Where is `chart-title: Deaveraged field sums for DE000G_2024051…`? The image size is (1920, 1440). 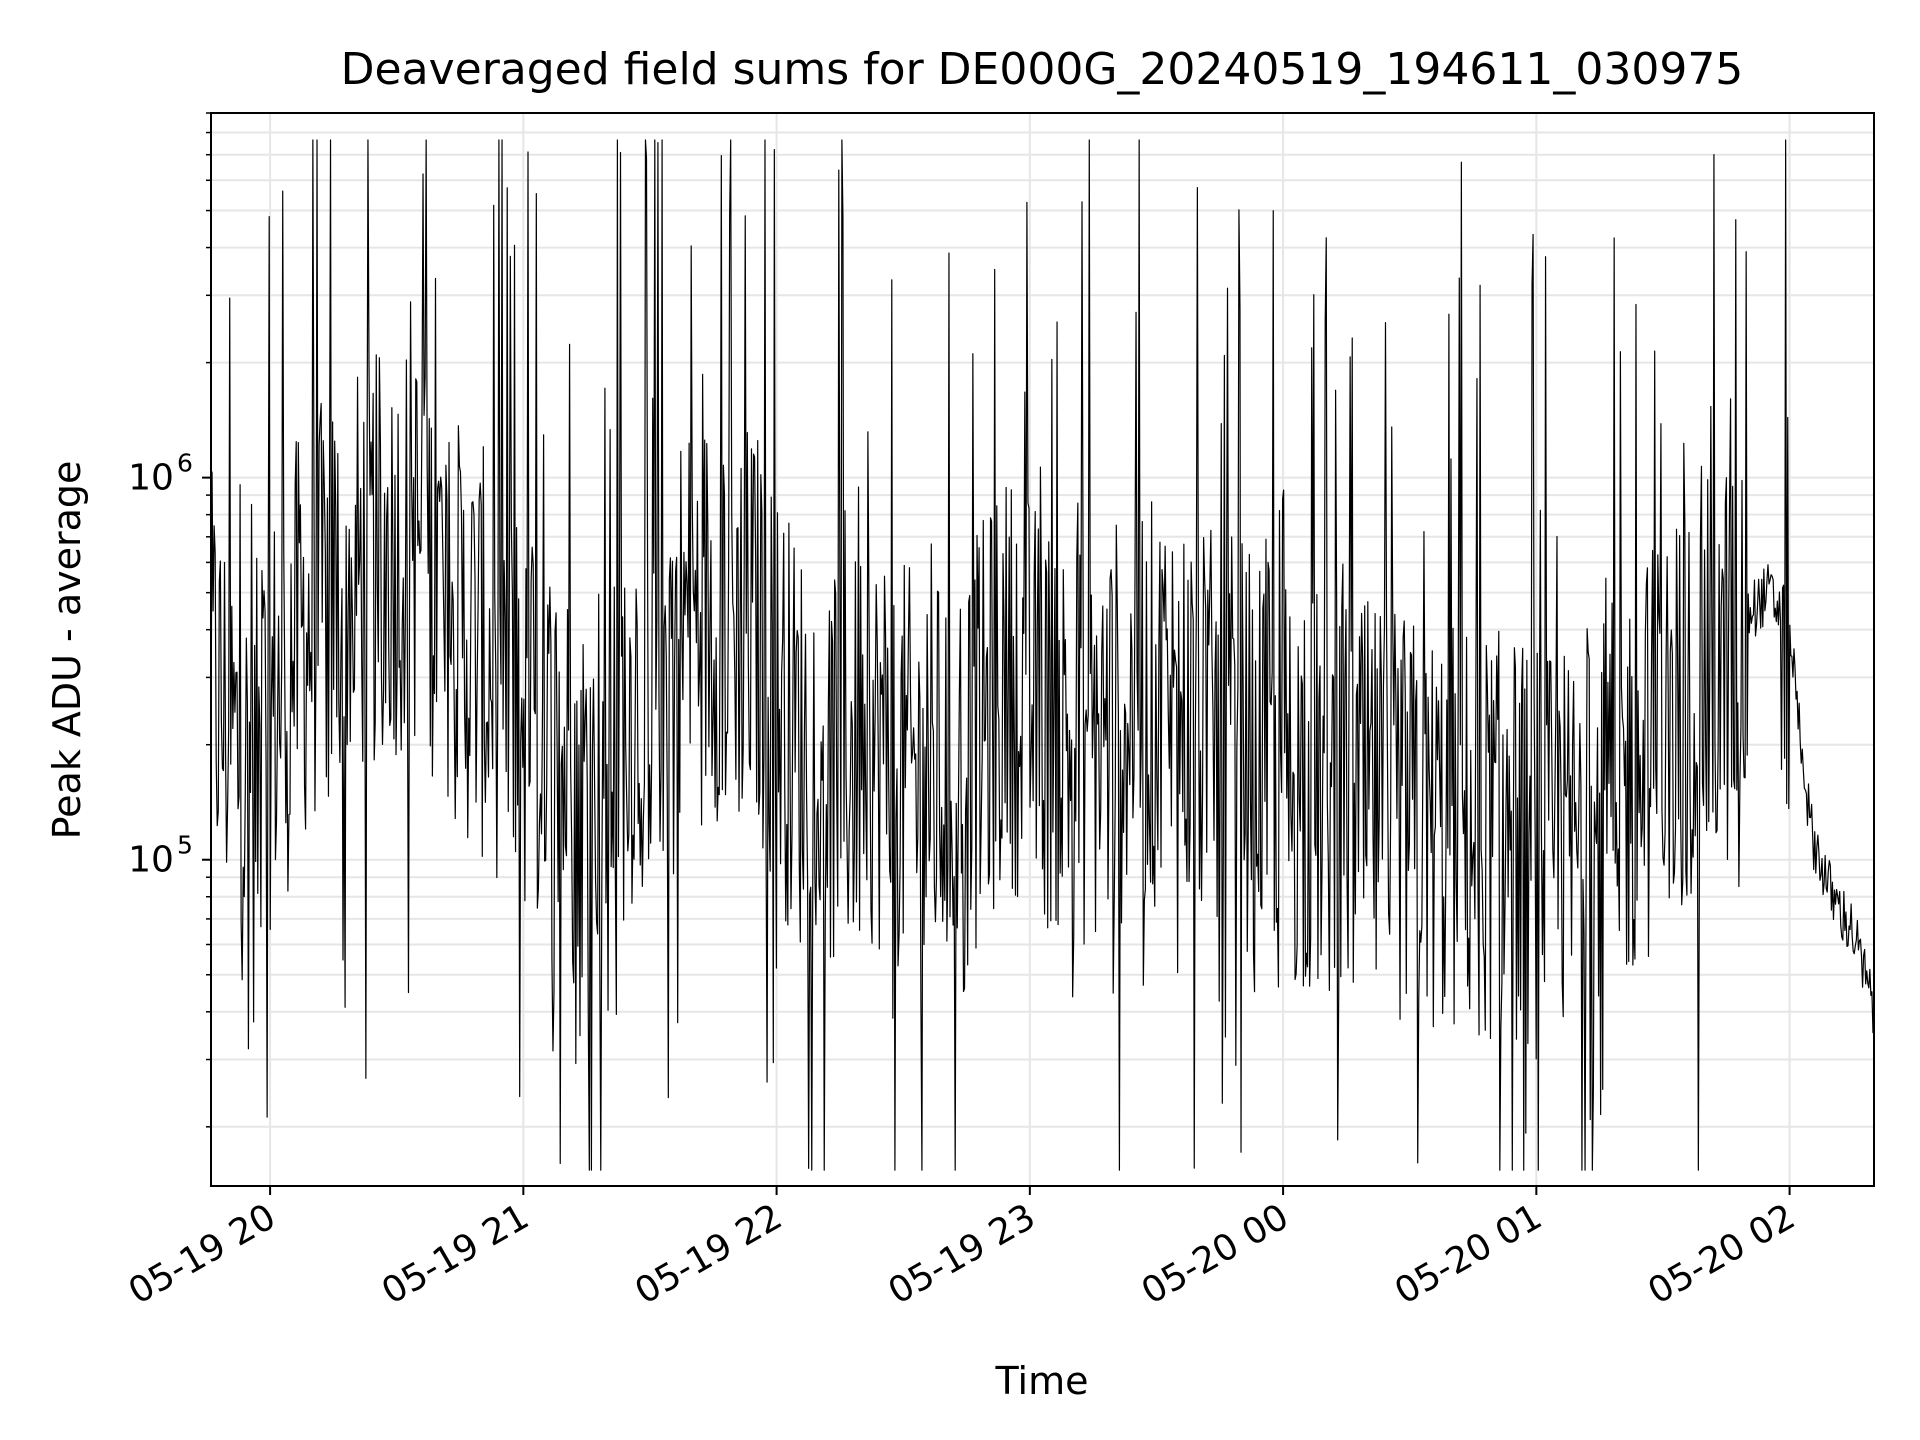
chart-title: Deaveraged field sums for DE000G_2024051… is located at coordinates (1042, 69).